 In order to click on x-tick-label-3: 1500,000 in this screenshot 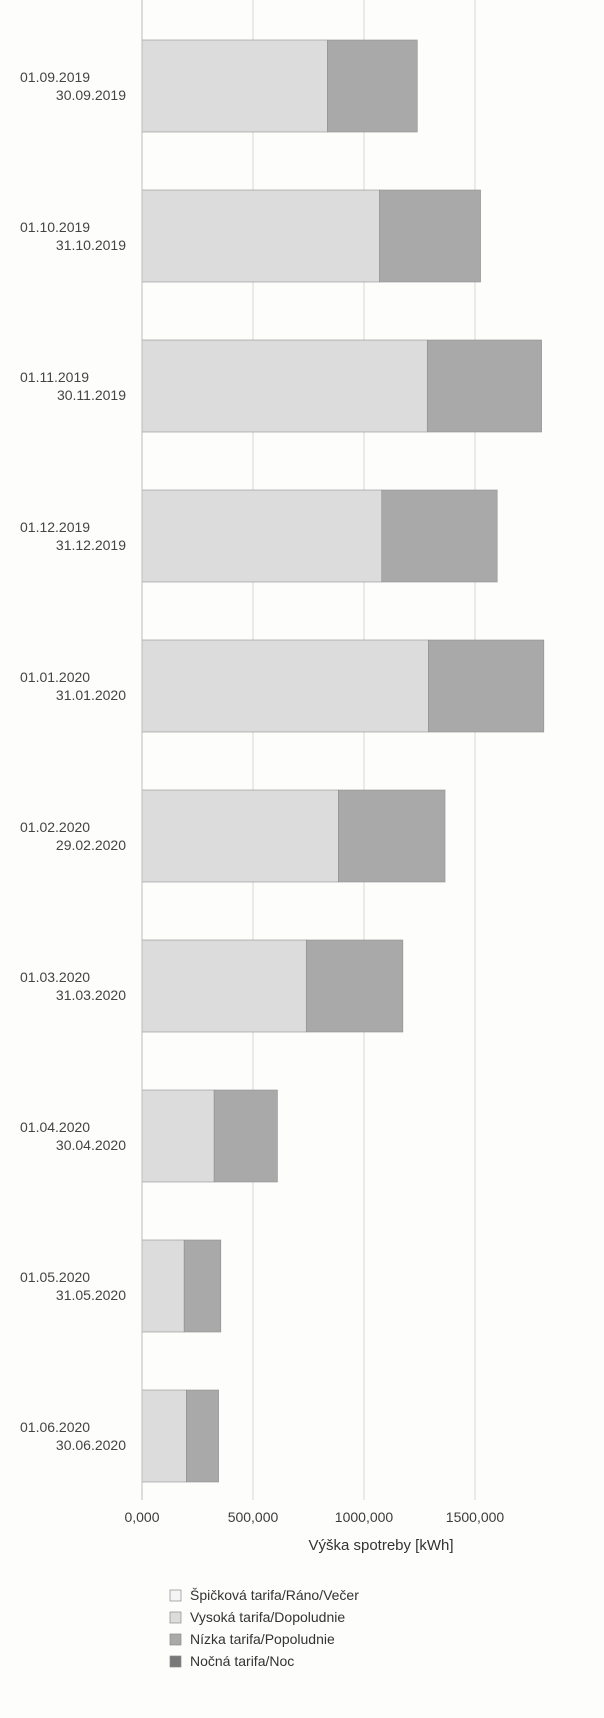, I will do `click(475, 1517)`.